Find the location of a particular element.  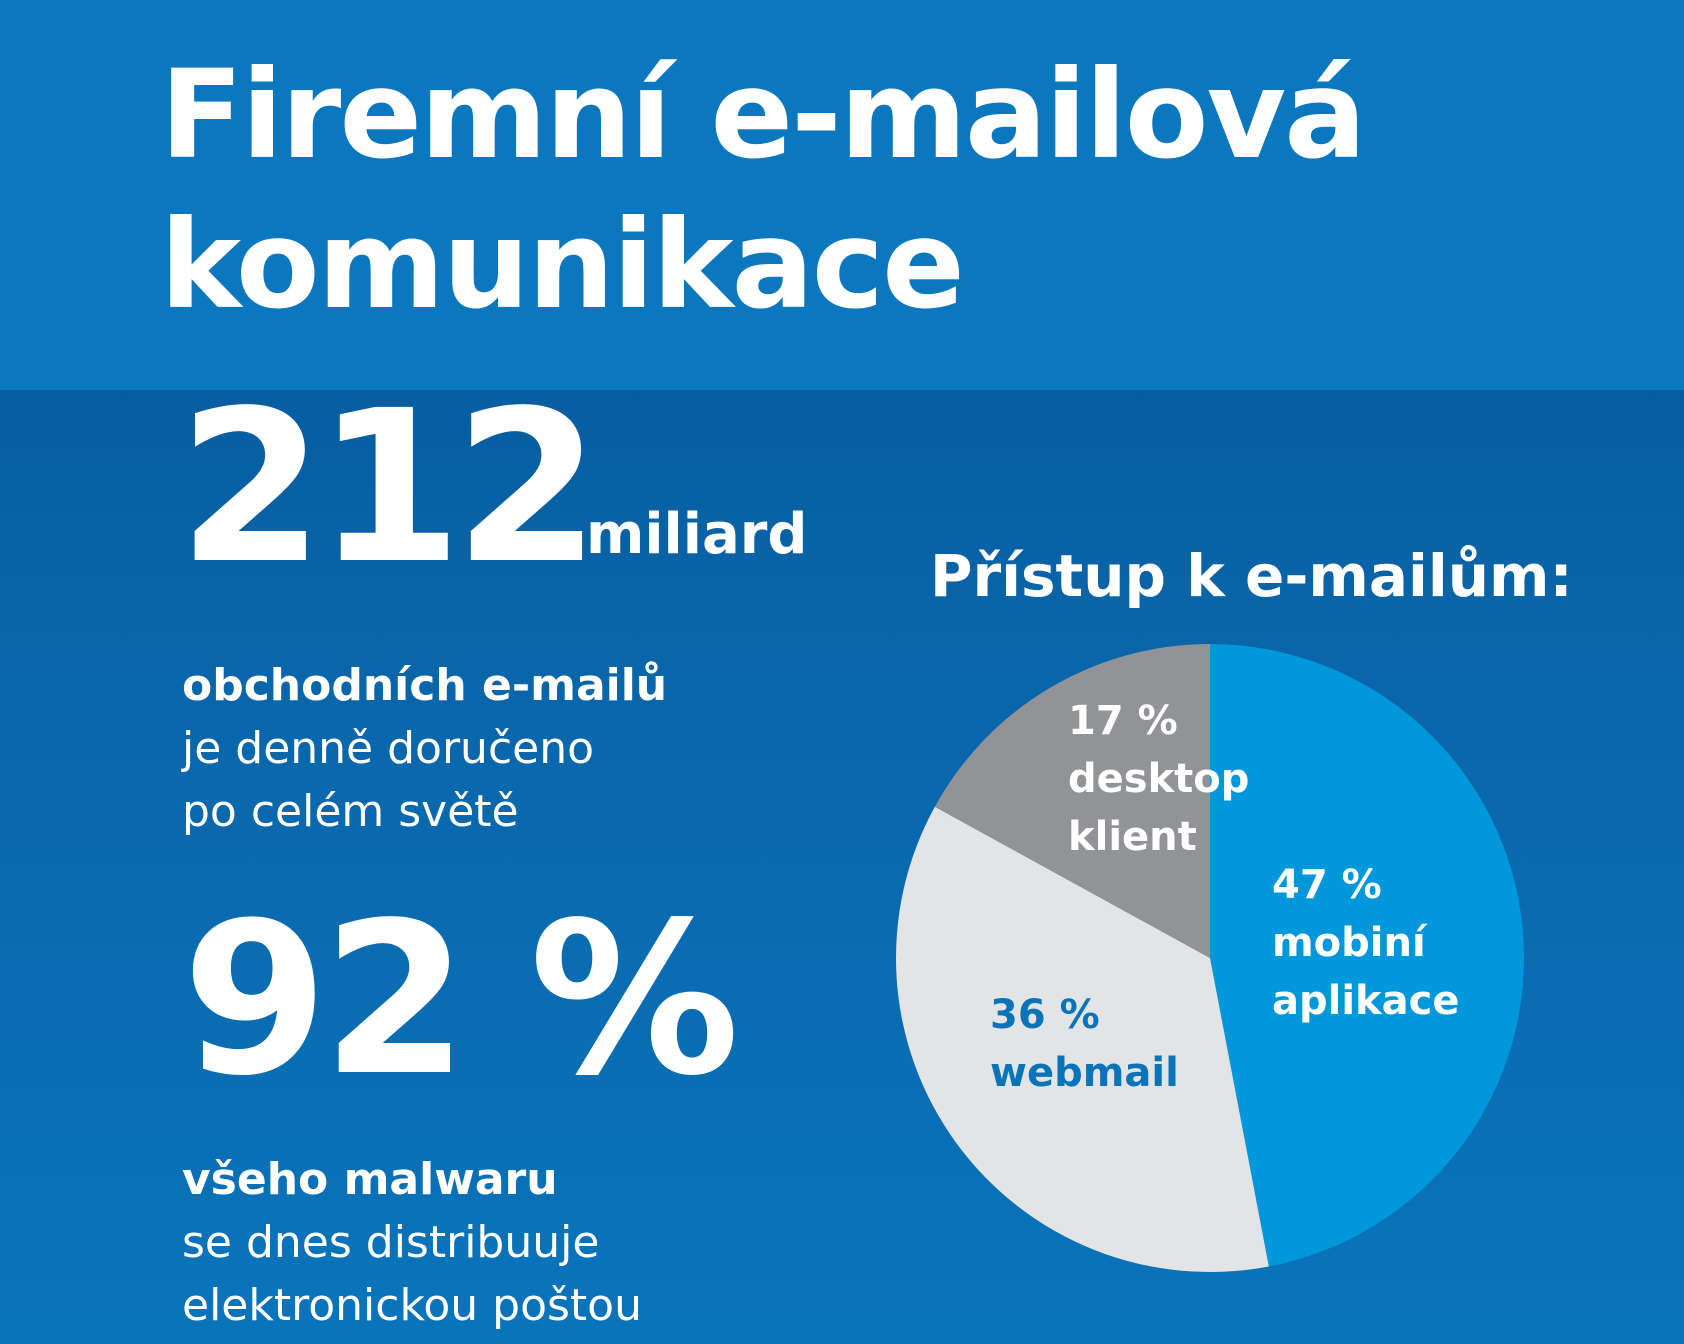

emails-description-bold: obchodních e-mailů is located at coordinates (425, 685).